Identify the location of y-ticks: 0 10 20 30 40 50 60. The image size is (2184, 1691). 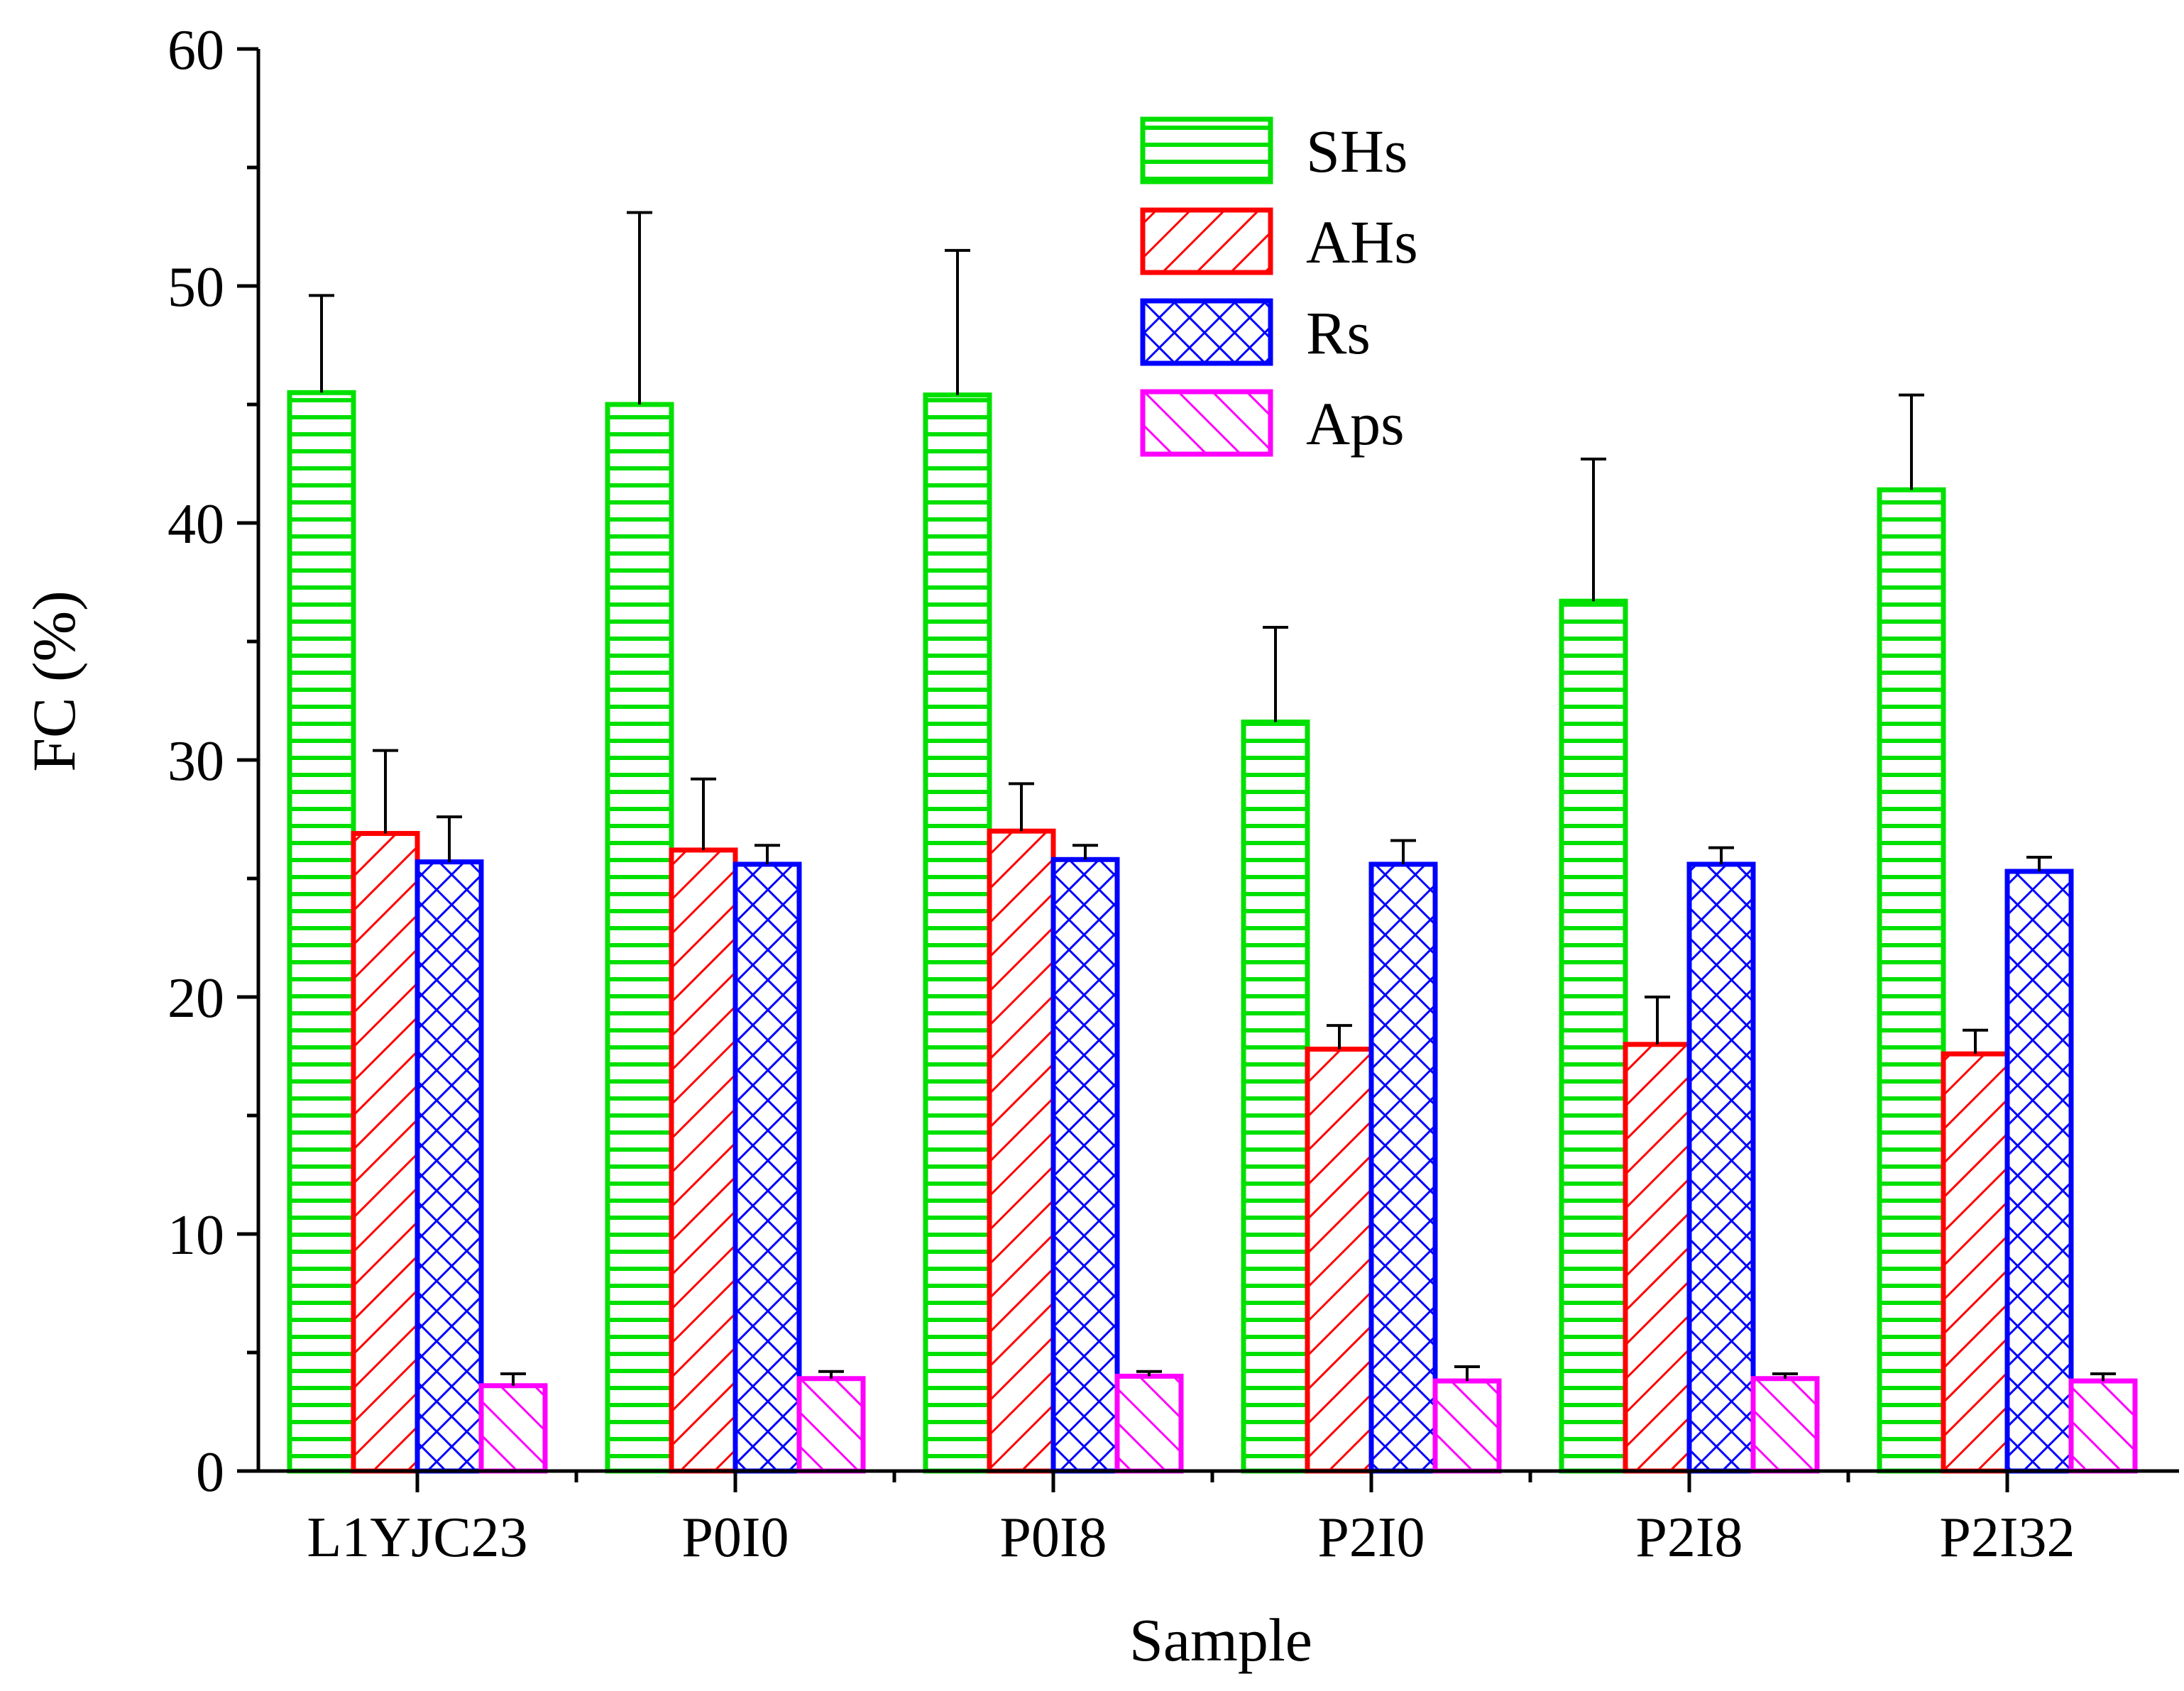
(213, 761).